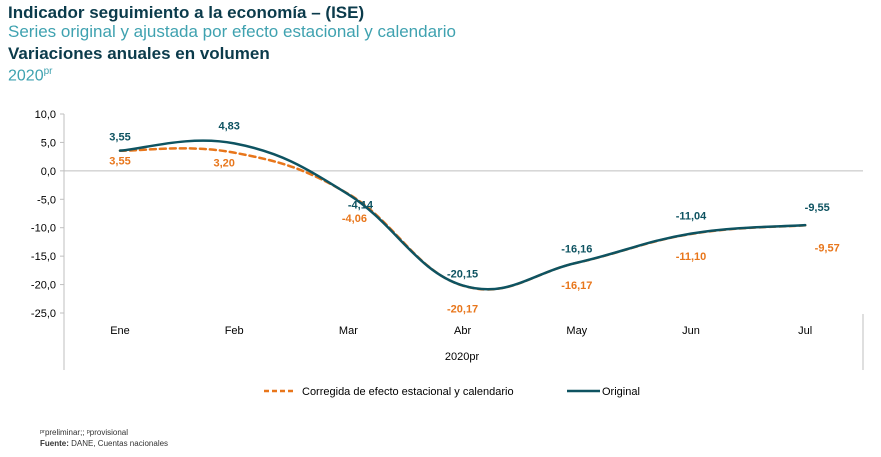 Image resolution: width=881 pixels, height=457 pixels. Describe the element at coordinates (45, 115) in the screenshot. I see `y-tick-label: 10,0` at that location.